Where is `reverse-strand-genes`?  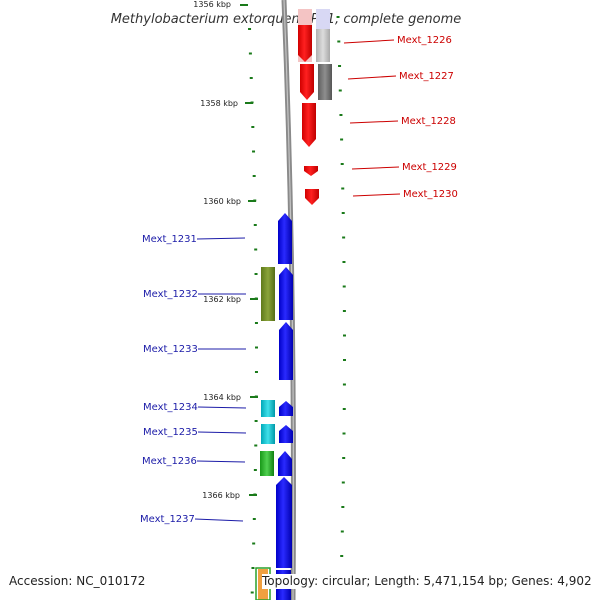
reverse-strand-genes is located at coordinates (315, 107).